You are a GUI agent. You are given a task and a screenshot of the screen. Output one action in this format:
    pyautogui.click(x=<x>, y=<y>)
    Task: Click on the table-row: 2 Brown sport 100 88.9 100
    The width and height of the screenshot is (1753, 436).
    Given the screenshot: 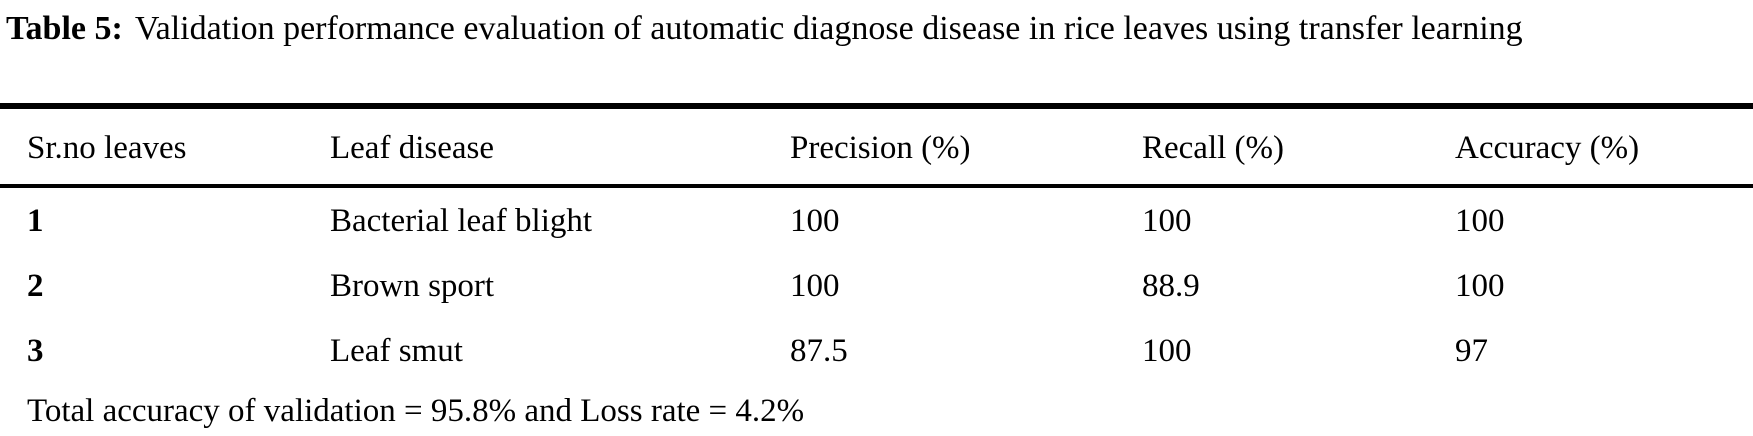 What is the action you would take?
    pyautogui.click(x=876, y=285)
    